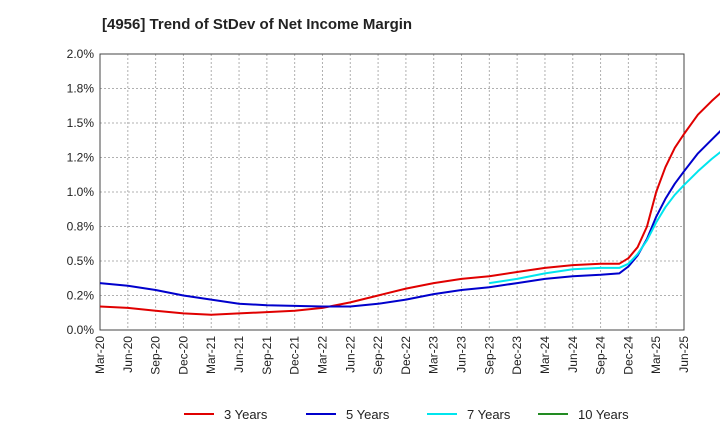 This screenshot has height=440, width=720. Describe the element at coordinates (368, 414) in the screenshot. I see `legend-label: 5 Years` at that location.